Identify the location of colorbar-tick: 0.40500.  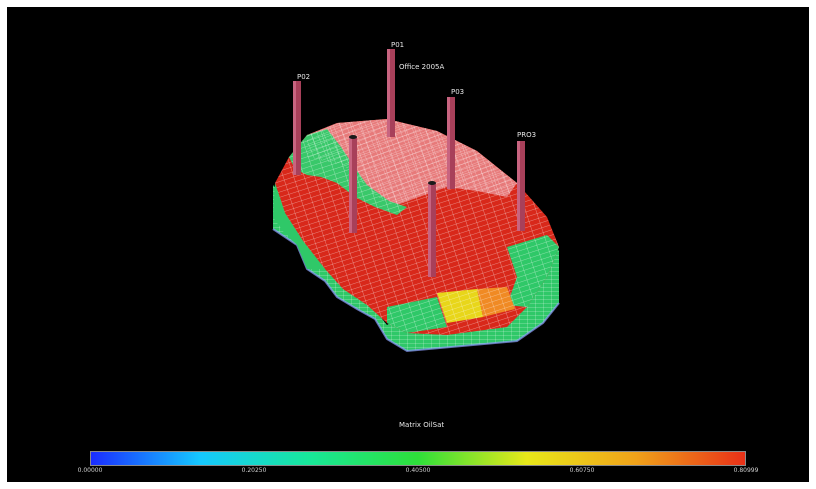
(418, 470).